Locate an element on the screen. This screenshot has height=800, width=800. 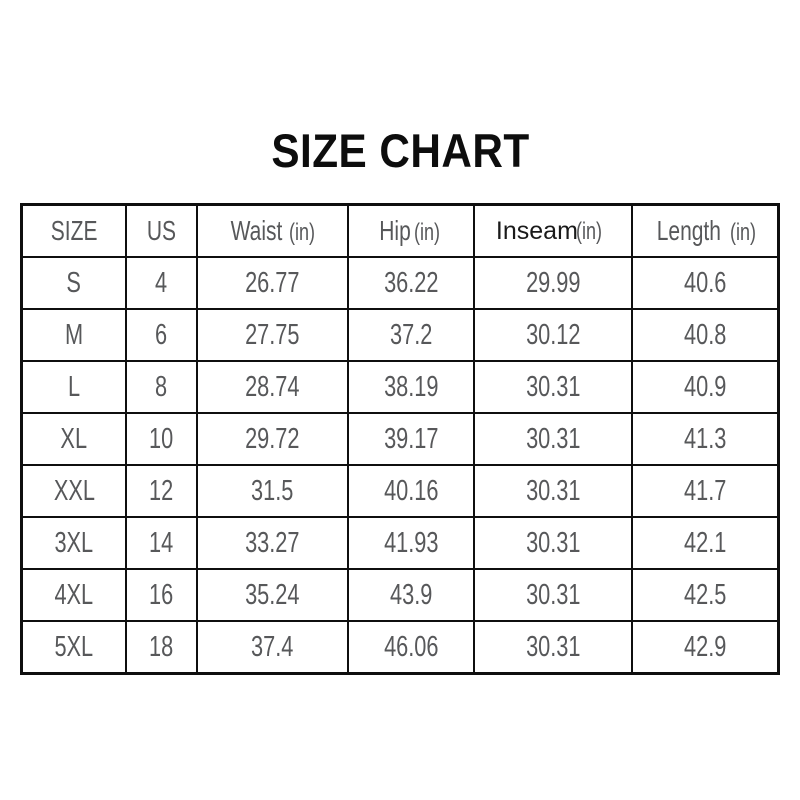
cell-length: 42.5 is located at coordinates (705, 595).